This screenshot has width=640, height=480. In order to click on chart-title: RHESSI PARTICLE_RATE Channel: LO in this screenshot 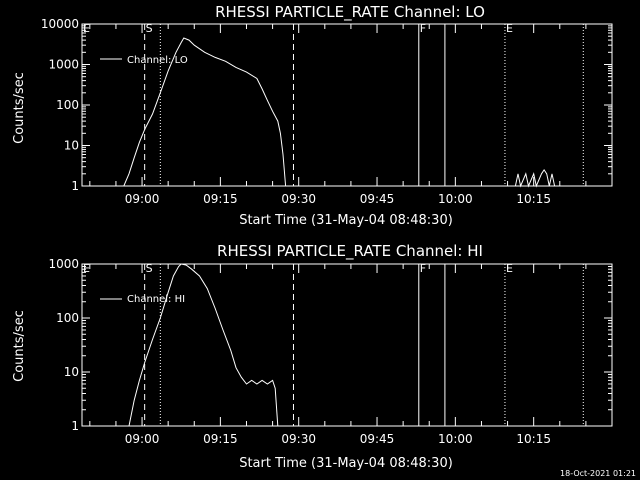, I will do `click(350, 12)`.